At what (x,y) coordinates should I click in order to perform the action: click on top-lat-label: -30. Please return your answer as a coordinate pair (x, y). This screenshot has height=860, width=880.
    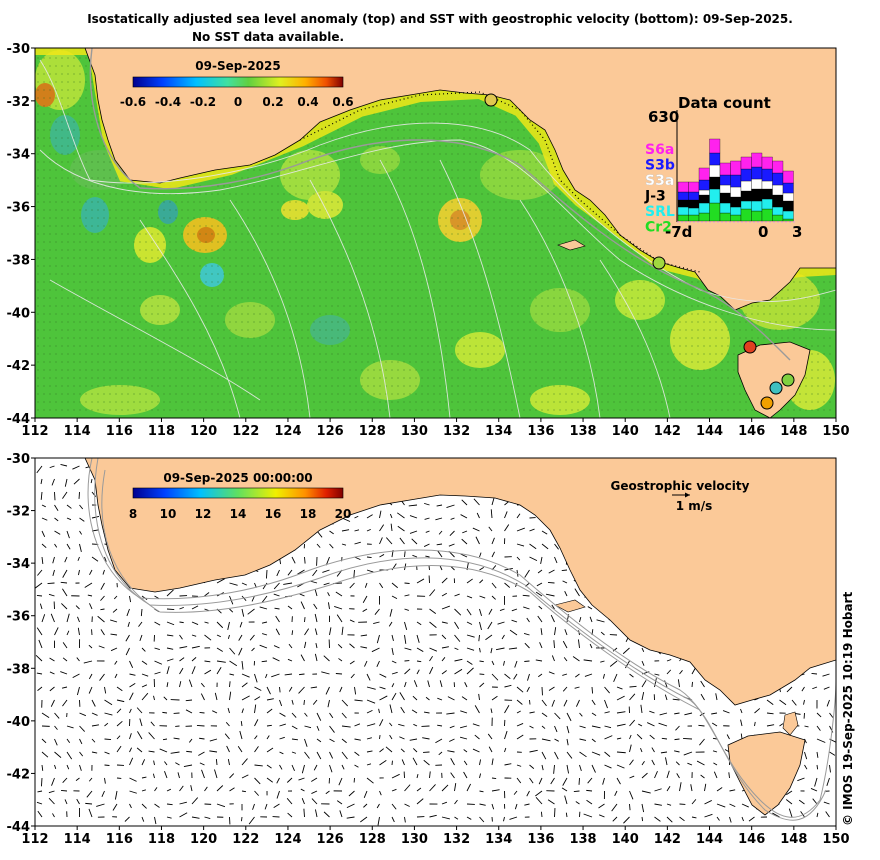
    Looking at the image, I should click on (19, 49).